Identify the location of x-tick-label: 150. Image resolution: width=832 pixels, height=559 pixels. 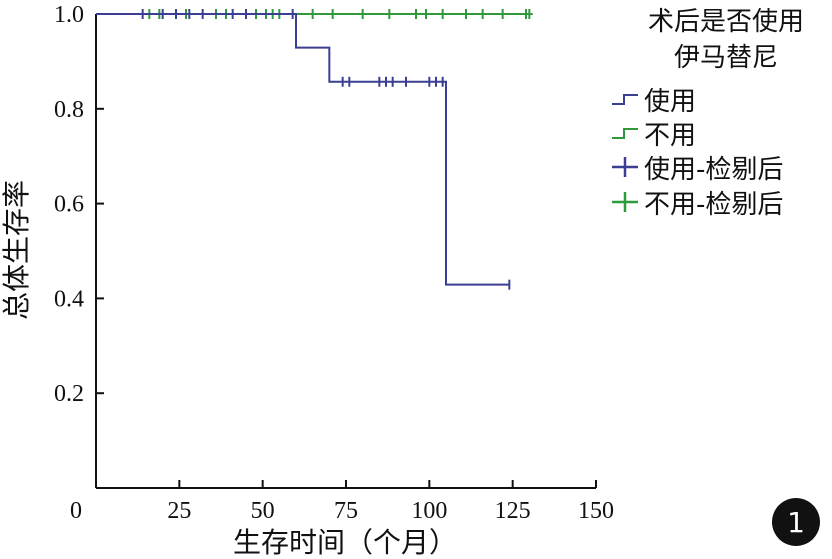
(596, 511).